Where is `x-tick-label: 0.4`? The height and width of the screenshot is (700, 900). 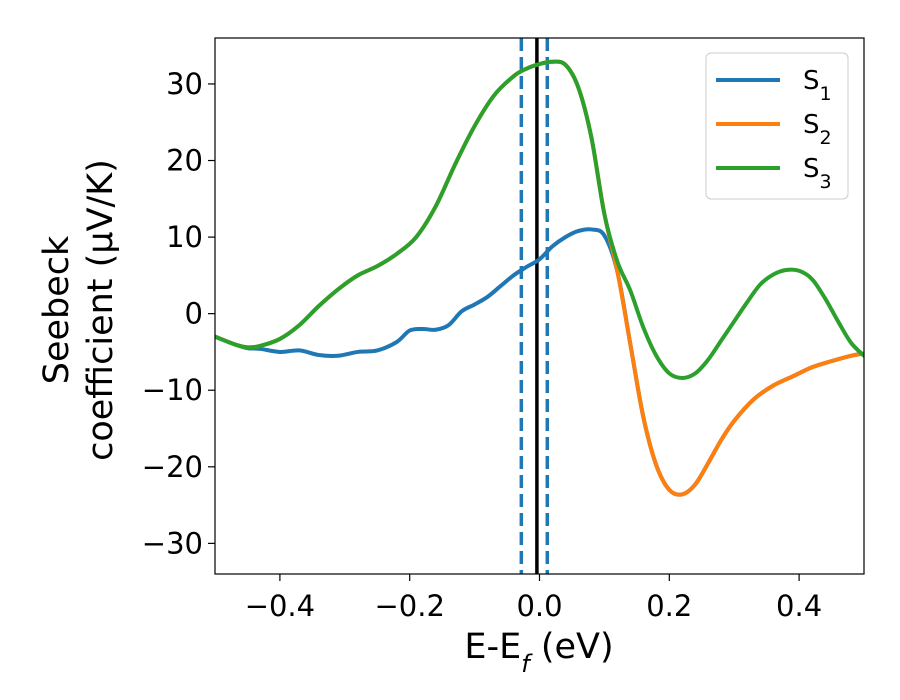 x-tick-label: 0.4 is located at coordinates (799, 606).